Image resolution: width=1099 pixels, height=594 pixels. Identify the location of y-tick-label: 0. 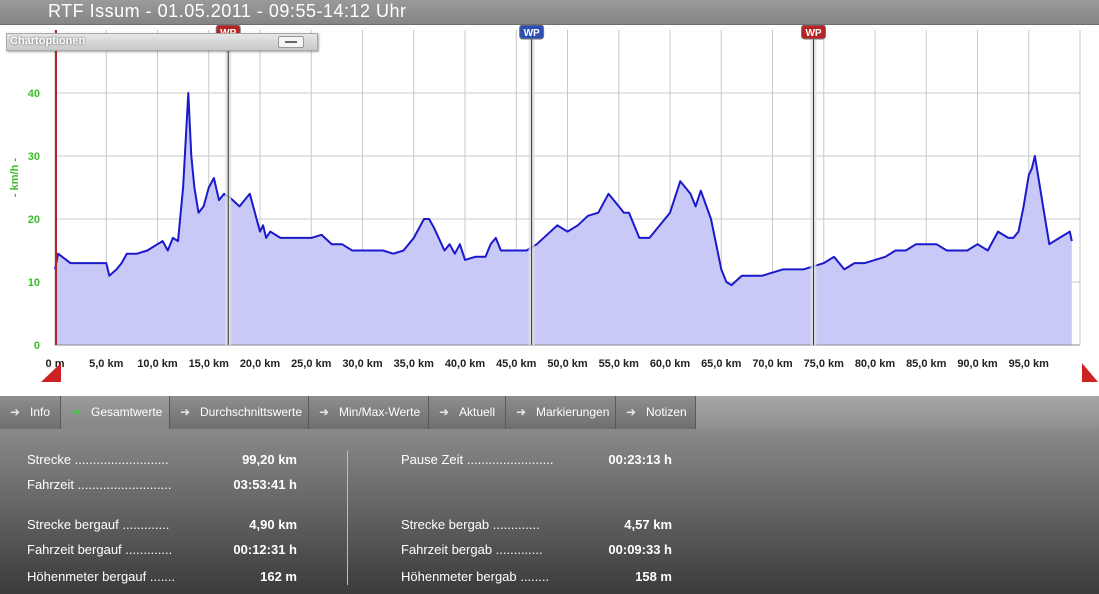
(37, 346).